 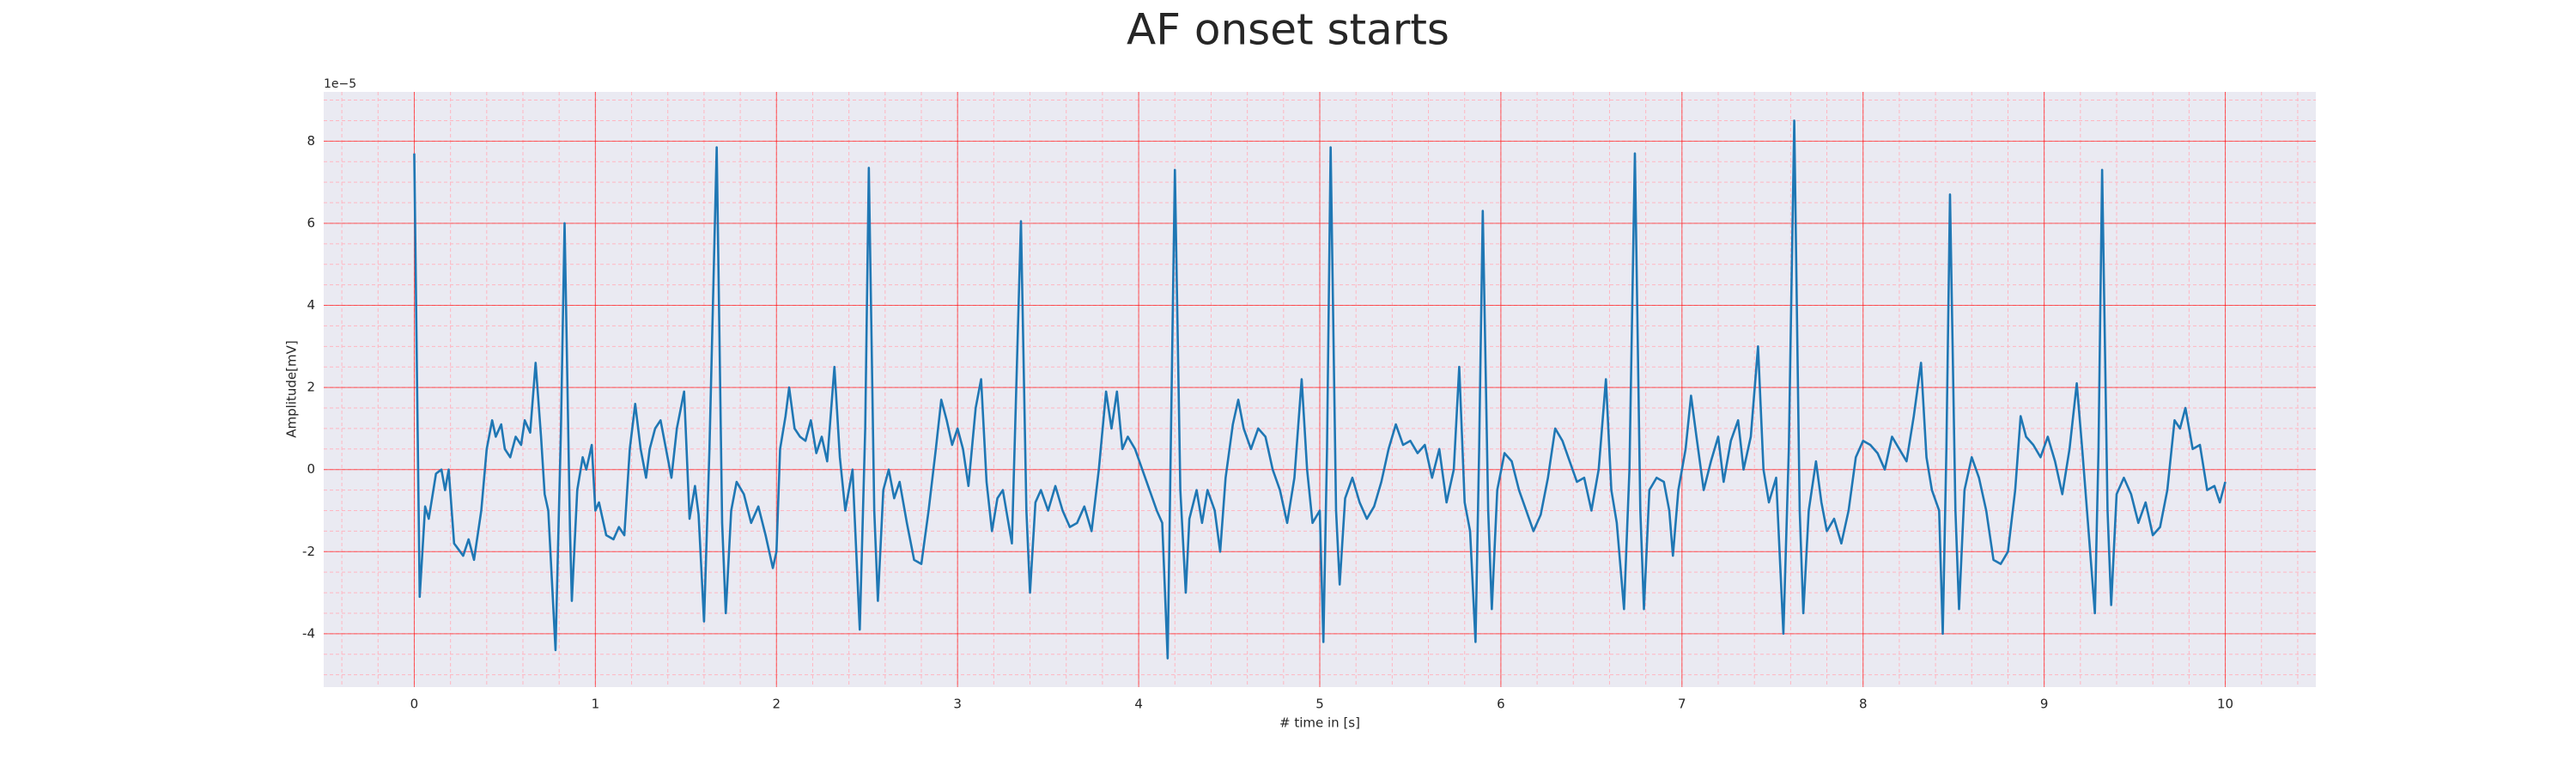 What do you see at coordinates (1138, 704) in the screenshot?
I see `x-tick-label: 4` at bounding box center [1138, 704].